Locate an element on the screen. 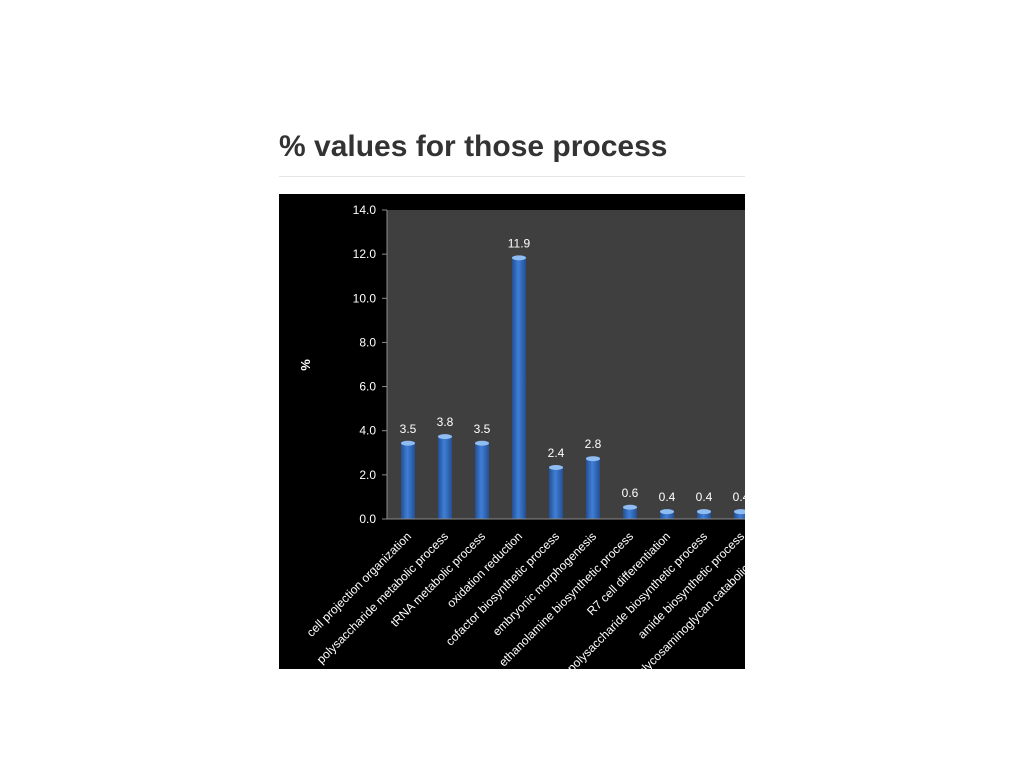 The height and width of the screenshot is (768, 1024). y-tick-label: 12.0 is located at coordinates (365, 254).